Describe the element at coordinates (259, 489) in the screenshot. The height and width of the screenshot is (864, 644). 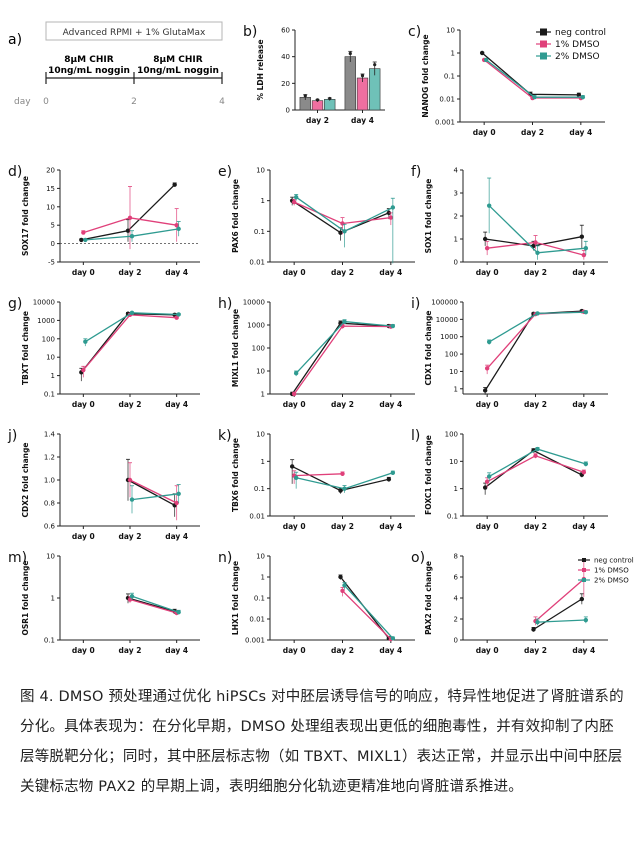
I see `y-tick-label-k-1: 0.1` at that location.